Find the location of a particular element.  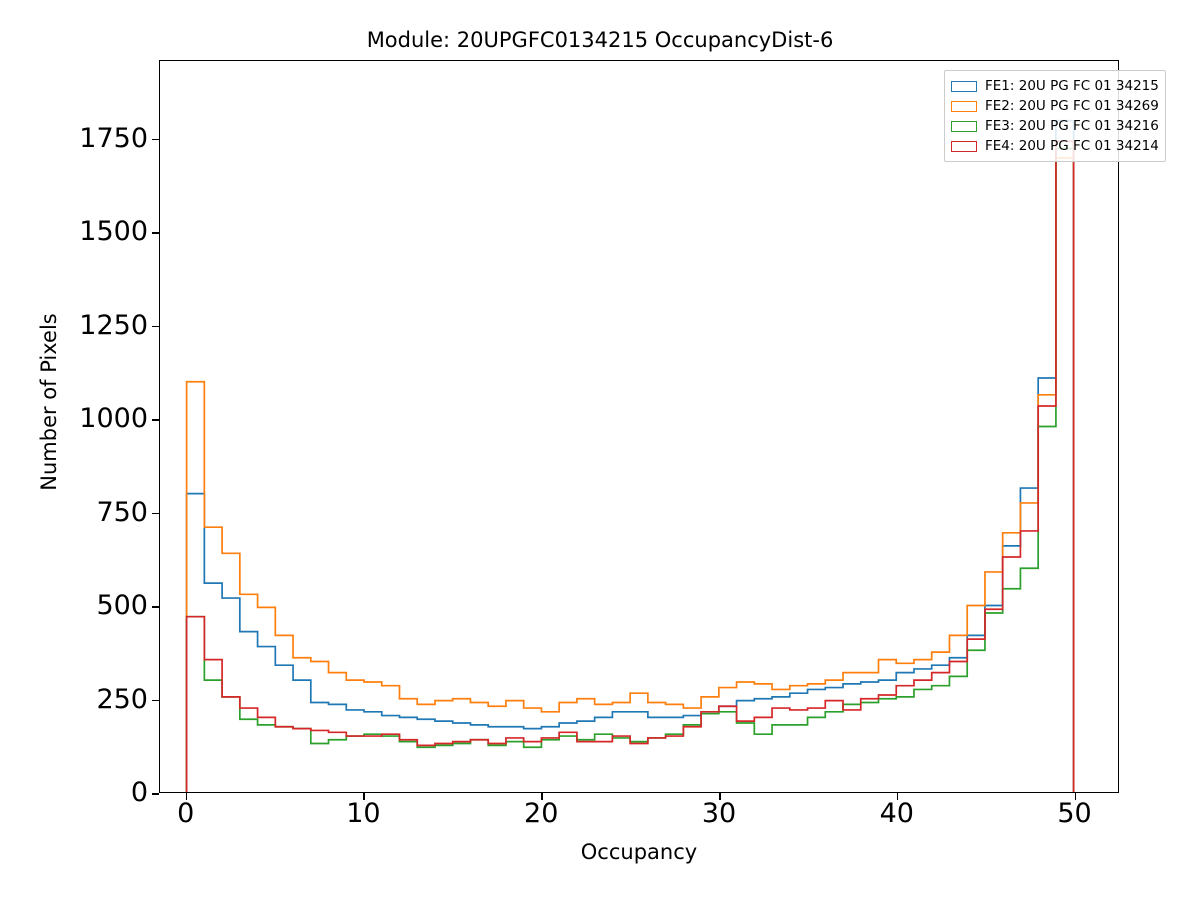

x-tick-label: 40 is located at coordinates (896, 813).